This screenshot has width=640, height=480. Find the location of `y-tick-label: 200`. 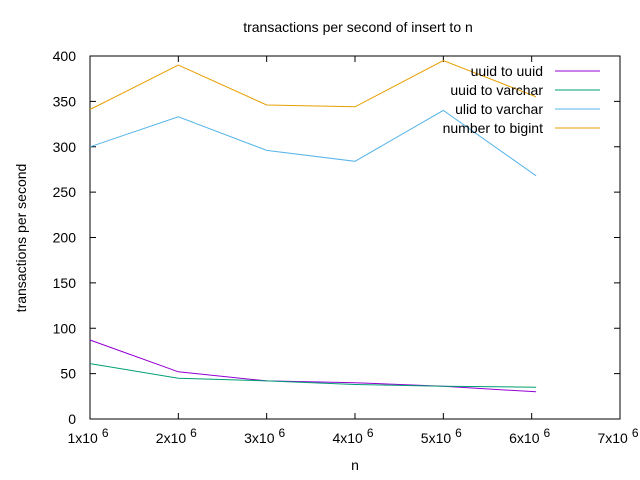

y-tick-label: 200 is located at coordinates (65, 238).